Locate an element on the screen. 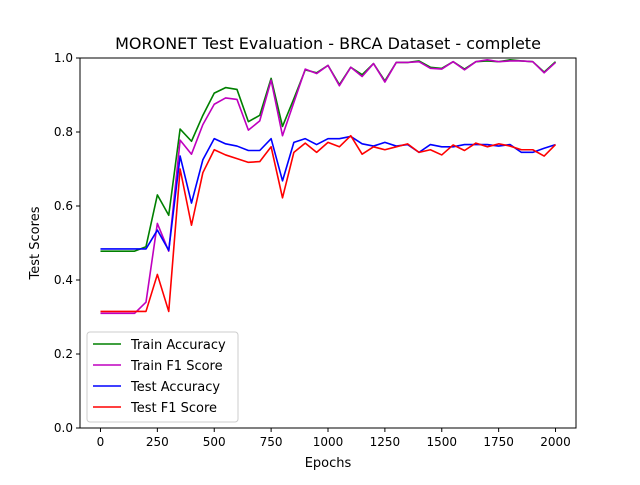 This screenshot has height=485, width=640. x-tick-label: 500 is located at coordinates (214, 442).